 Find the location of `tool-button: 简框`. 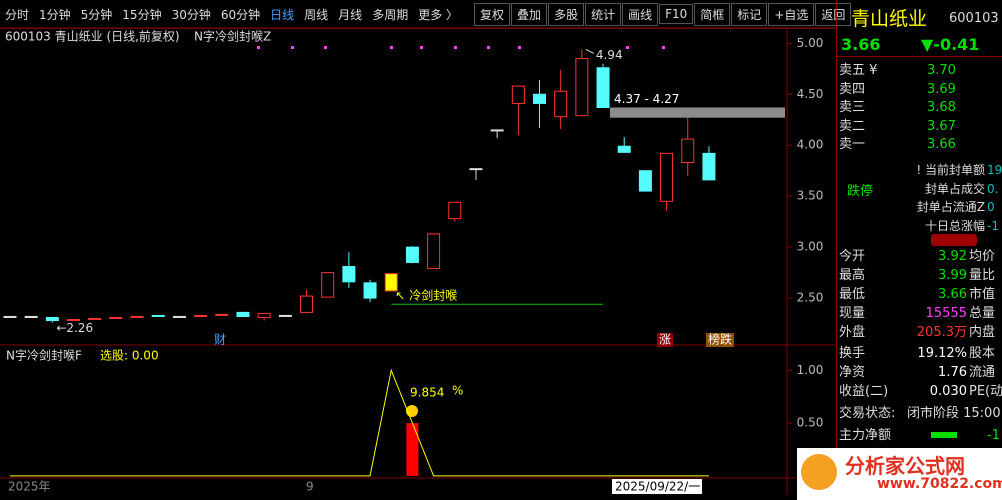

tool-button: 简框 is located at coordinates (712, 14).